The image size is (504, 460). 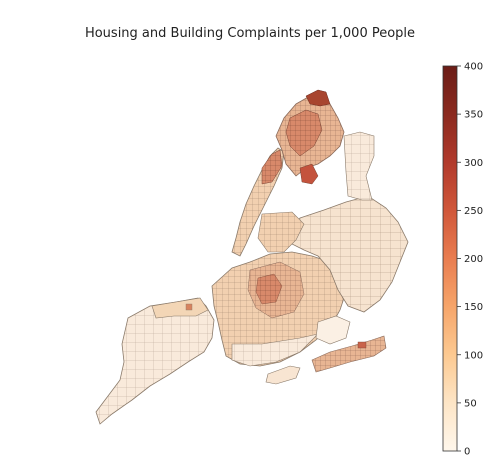 What do you see at coordinates (473, 67) in the screenshot?
I see `colorbar-tick-label: 400` at bounding box center [473, 67].